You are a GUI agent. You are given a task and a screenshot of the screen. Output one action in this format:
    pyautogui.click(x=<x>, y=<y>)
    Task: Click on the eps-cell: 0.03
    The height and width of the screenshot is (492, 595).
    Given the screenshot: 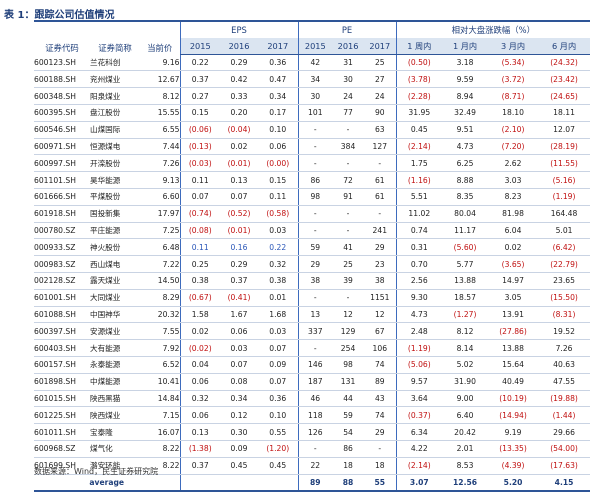 What is the action you would take?
    pyautogui.click(x=239, y=348)
    